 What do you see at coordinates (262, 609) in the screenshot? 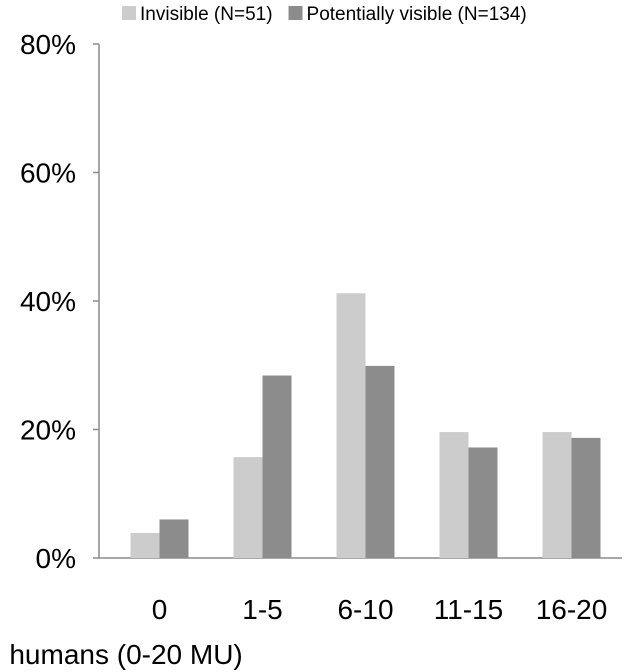
I see `x-tick-label: 1-5` at bounding box center [262, 609].